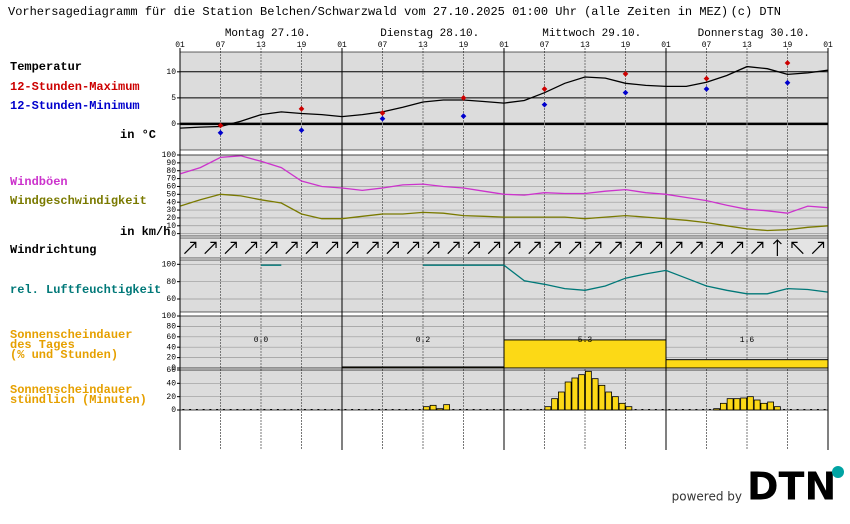 This screenshot has width=850, height=524. Describe the element at coordinates (171, 370) in the screenshot. I see `y-tick-label: 60` at that location.